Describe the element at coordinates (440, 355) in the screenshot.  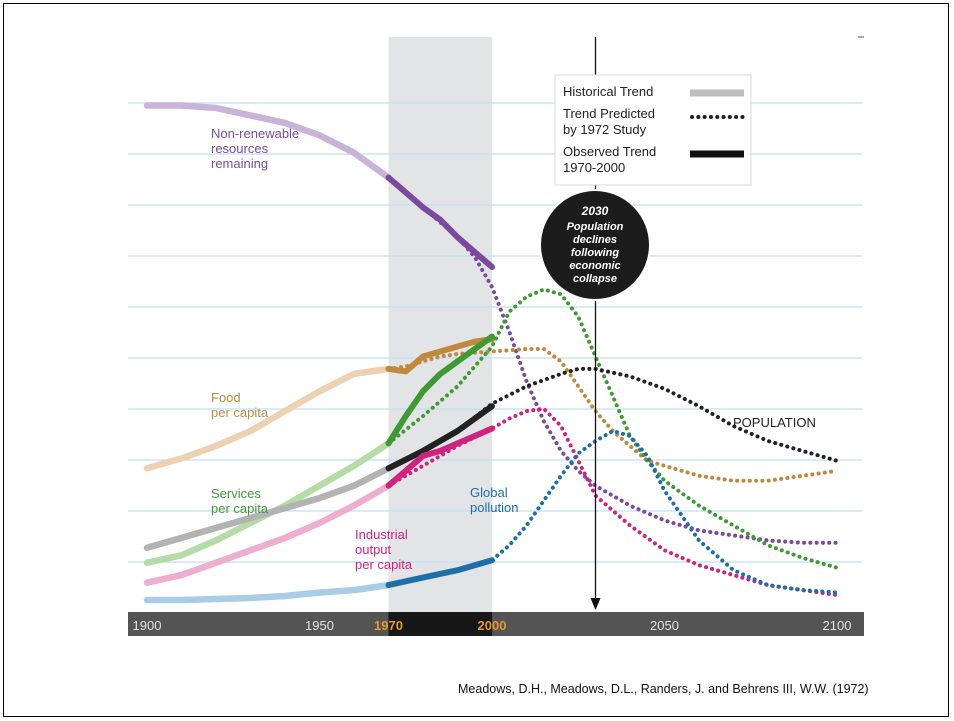
I see `observed-line-food-per-capita` at that location.